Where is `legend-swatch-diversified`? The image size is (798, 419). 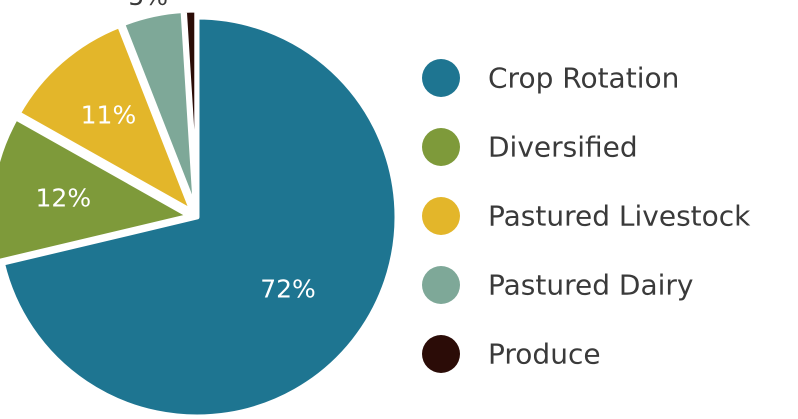
legend-swatch-diversified is located at coordinates (441, 147).